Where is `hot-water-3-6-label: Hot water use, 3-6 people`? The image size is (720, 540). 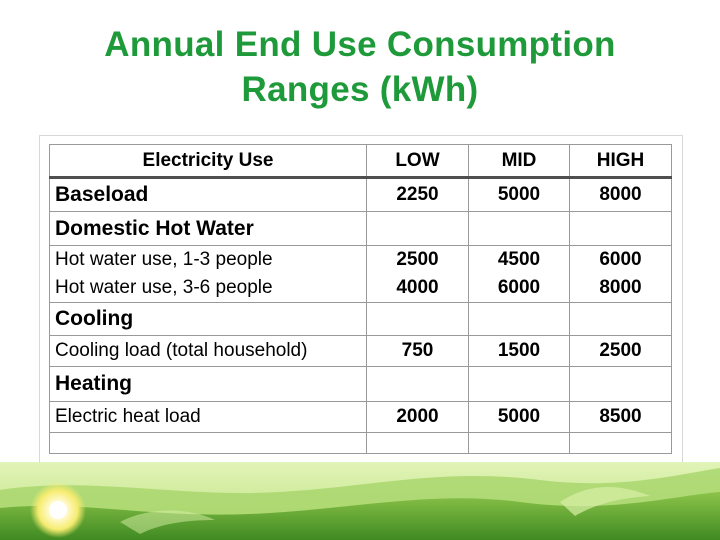
hot-water-3-6-label: Hot water use, 3-6 people is located at coordinates (164, 287).